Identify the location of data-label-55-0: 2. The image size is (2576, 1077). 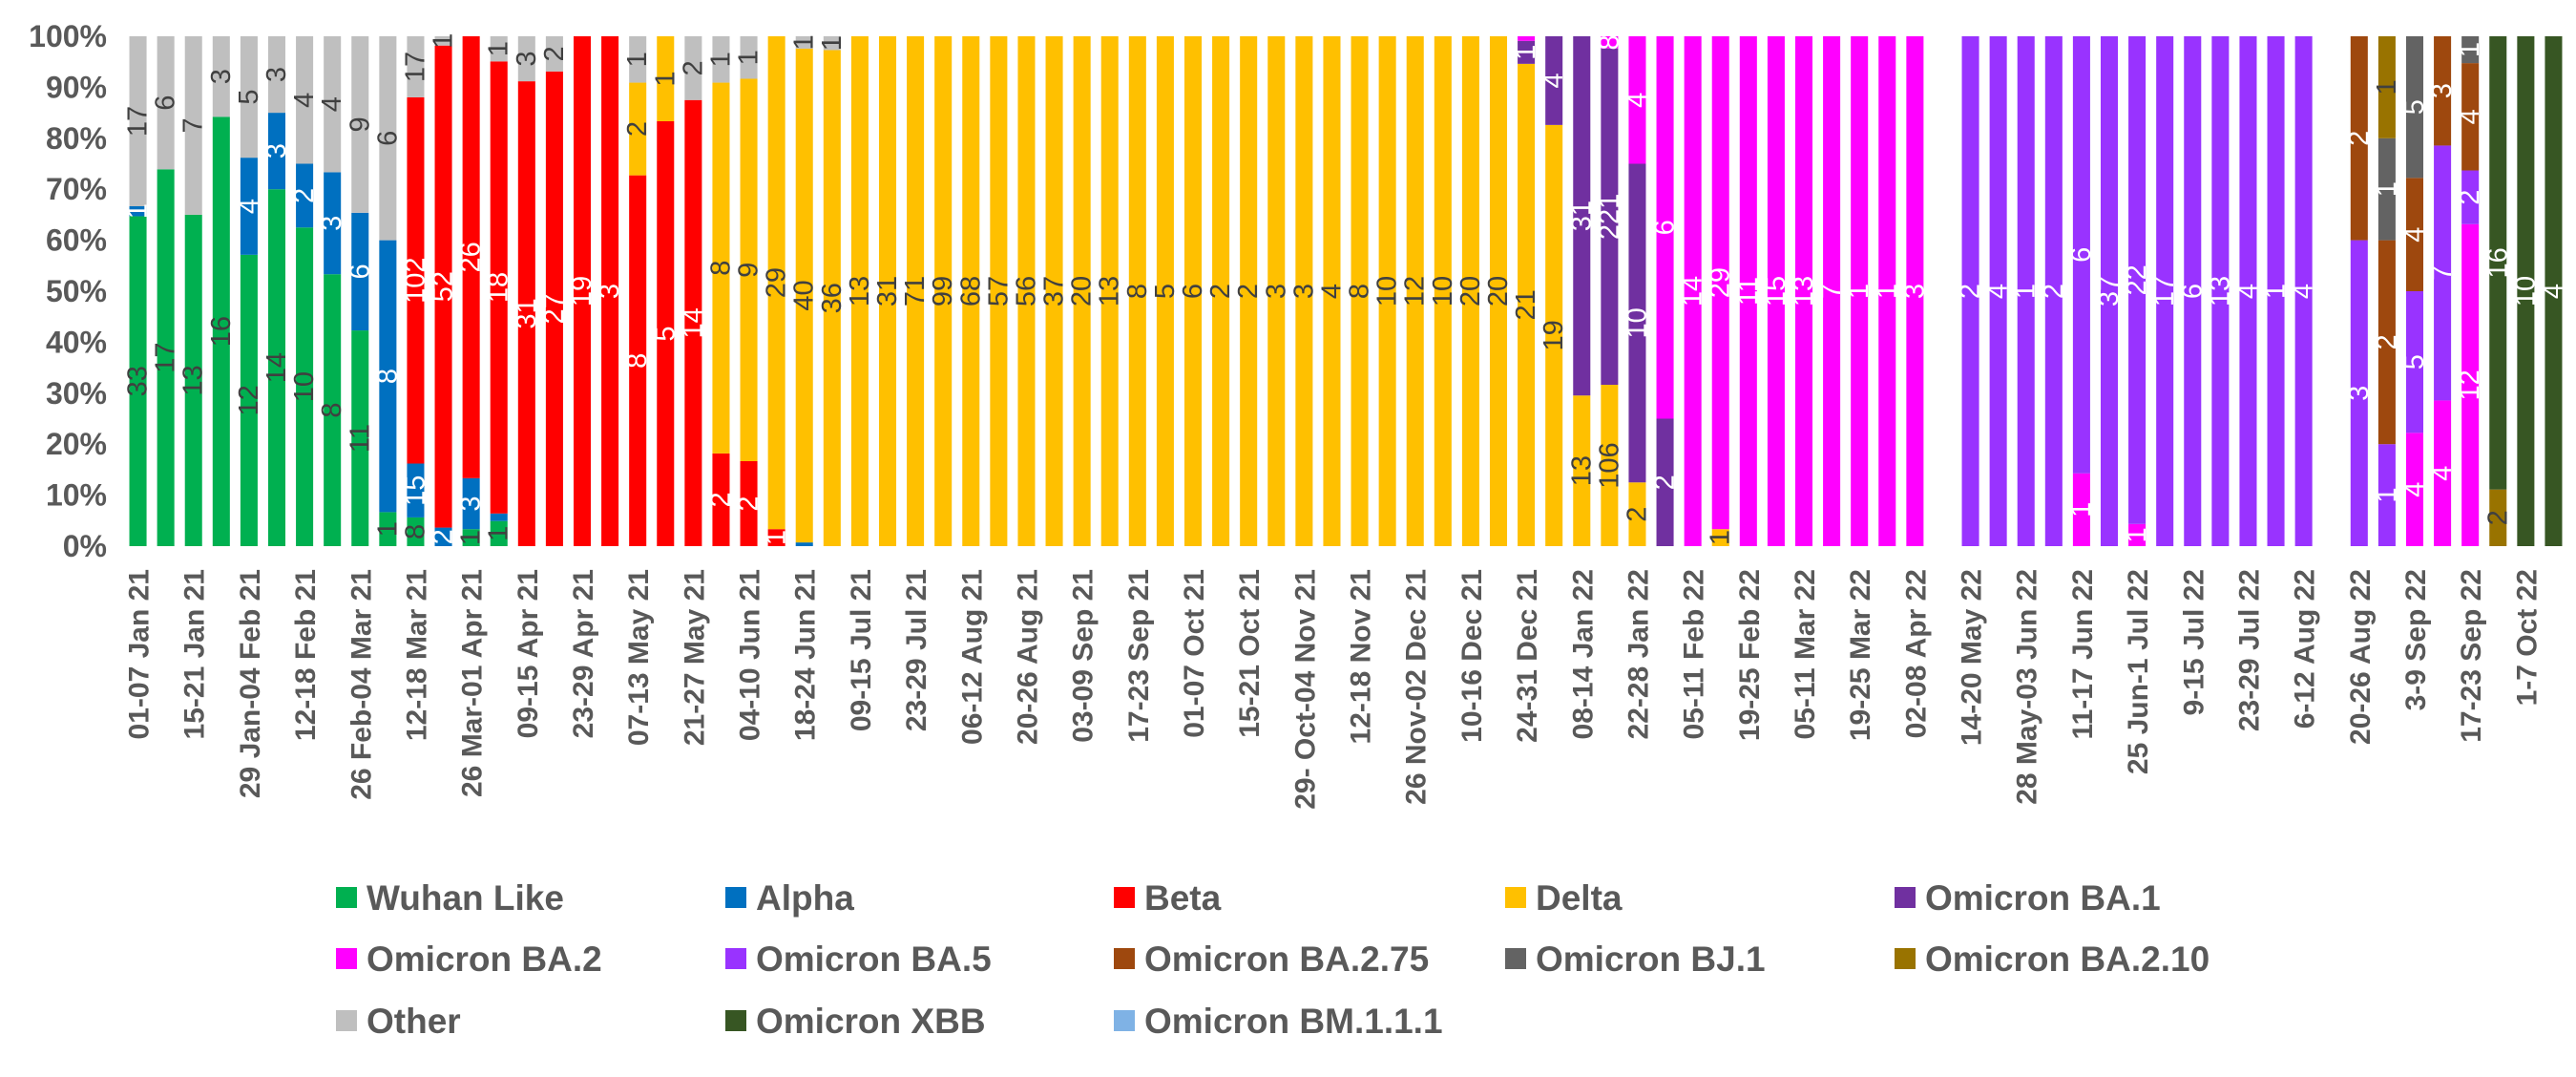
(1665, 482).